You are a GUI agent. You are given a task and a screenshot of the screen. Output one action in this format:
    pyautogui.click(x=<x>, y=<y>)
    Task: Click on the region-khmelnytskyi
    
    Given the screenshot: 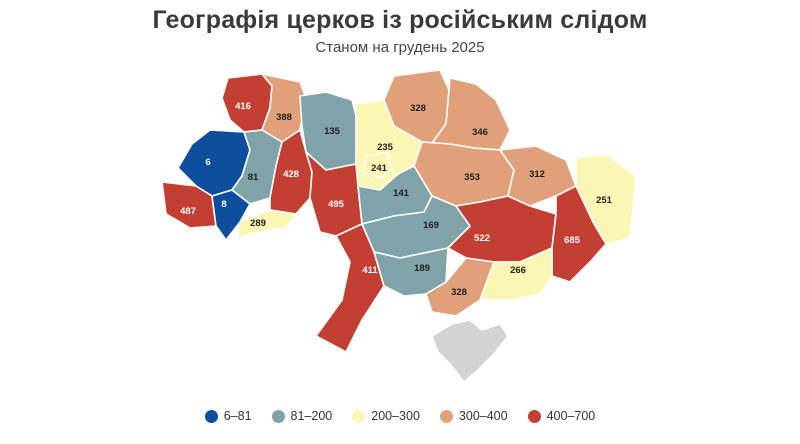 What is the action you would take?
    pyautogui.click(x=291, y=172)
    